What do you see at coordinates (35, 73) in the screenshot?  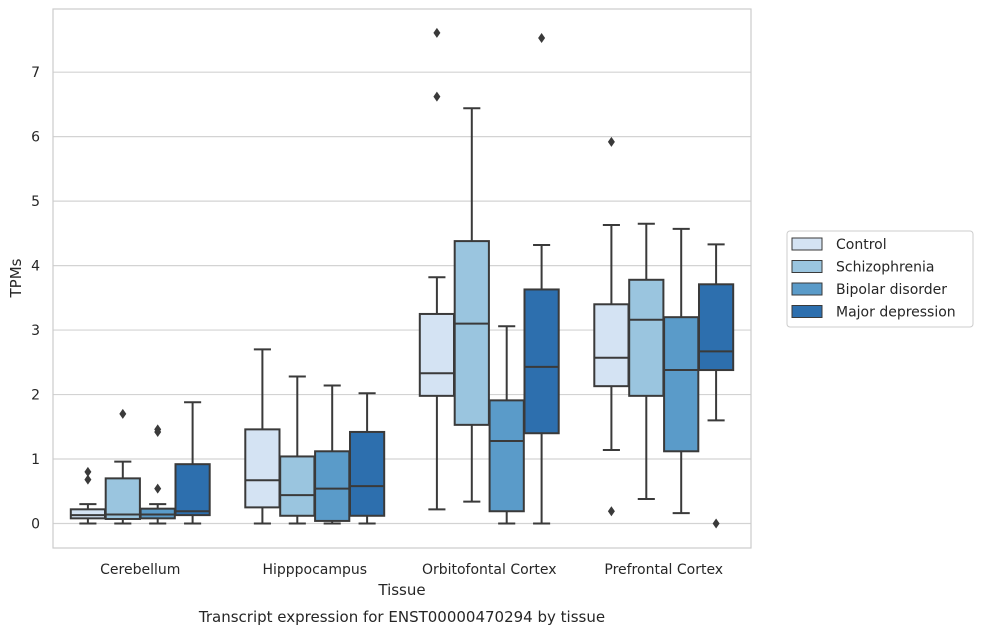 I see `y-tick-label: 7` at bounding box center [35, 73].